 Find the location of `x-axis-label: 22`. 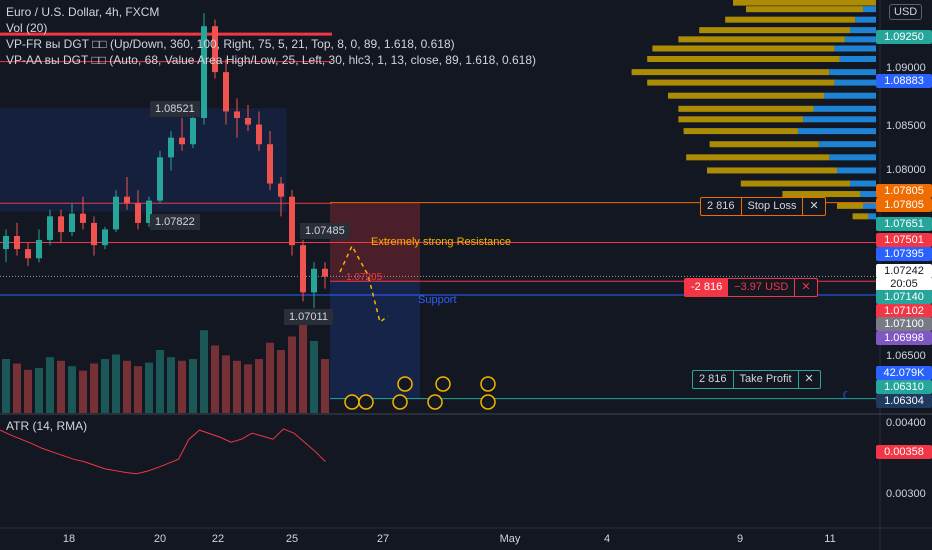

x-axis-label: 22 is located at coordinates (218, 539).